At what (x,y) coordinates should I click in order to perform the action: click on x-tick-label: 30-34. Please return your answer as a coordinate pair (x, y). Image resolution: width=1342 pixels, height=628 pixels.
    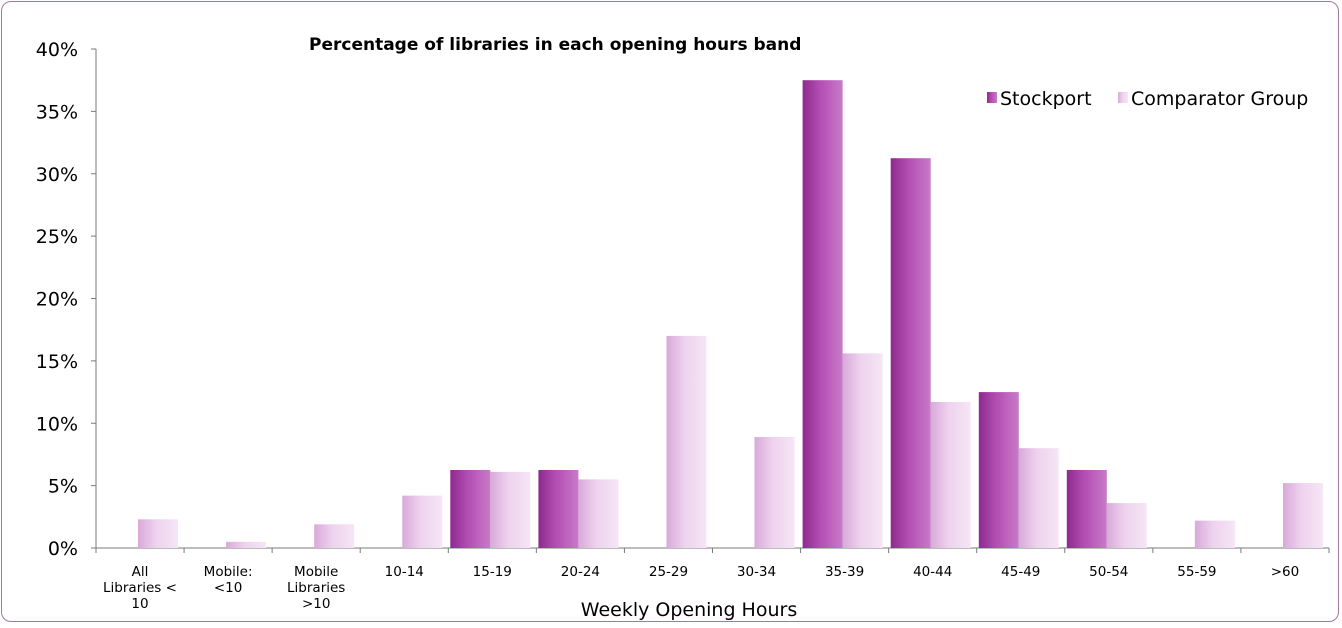
    Looking at the image, I should click on (756, 572).